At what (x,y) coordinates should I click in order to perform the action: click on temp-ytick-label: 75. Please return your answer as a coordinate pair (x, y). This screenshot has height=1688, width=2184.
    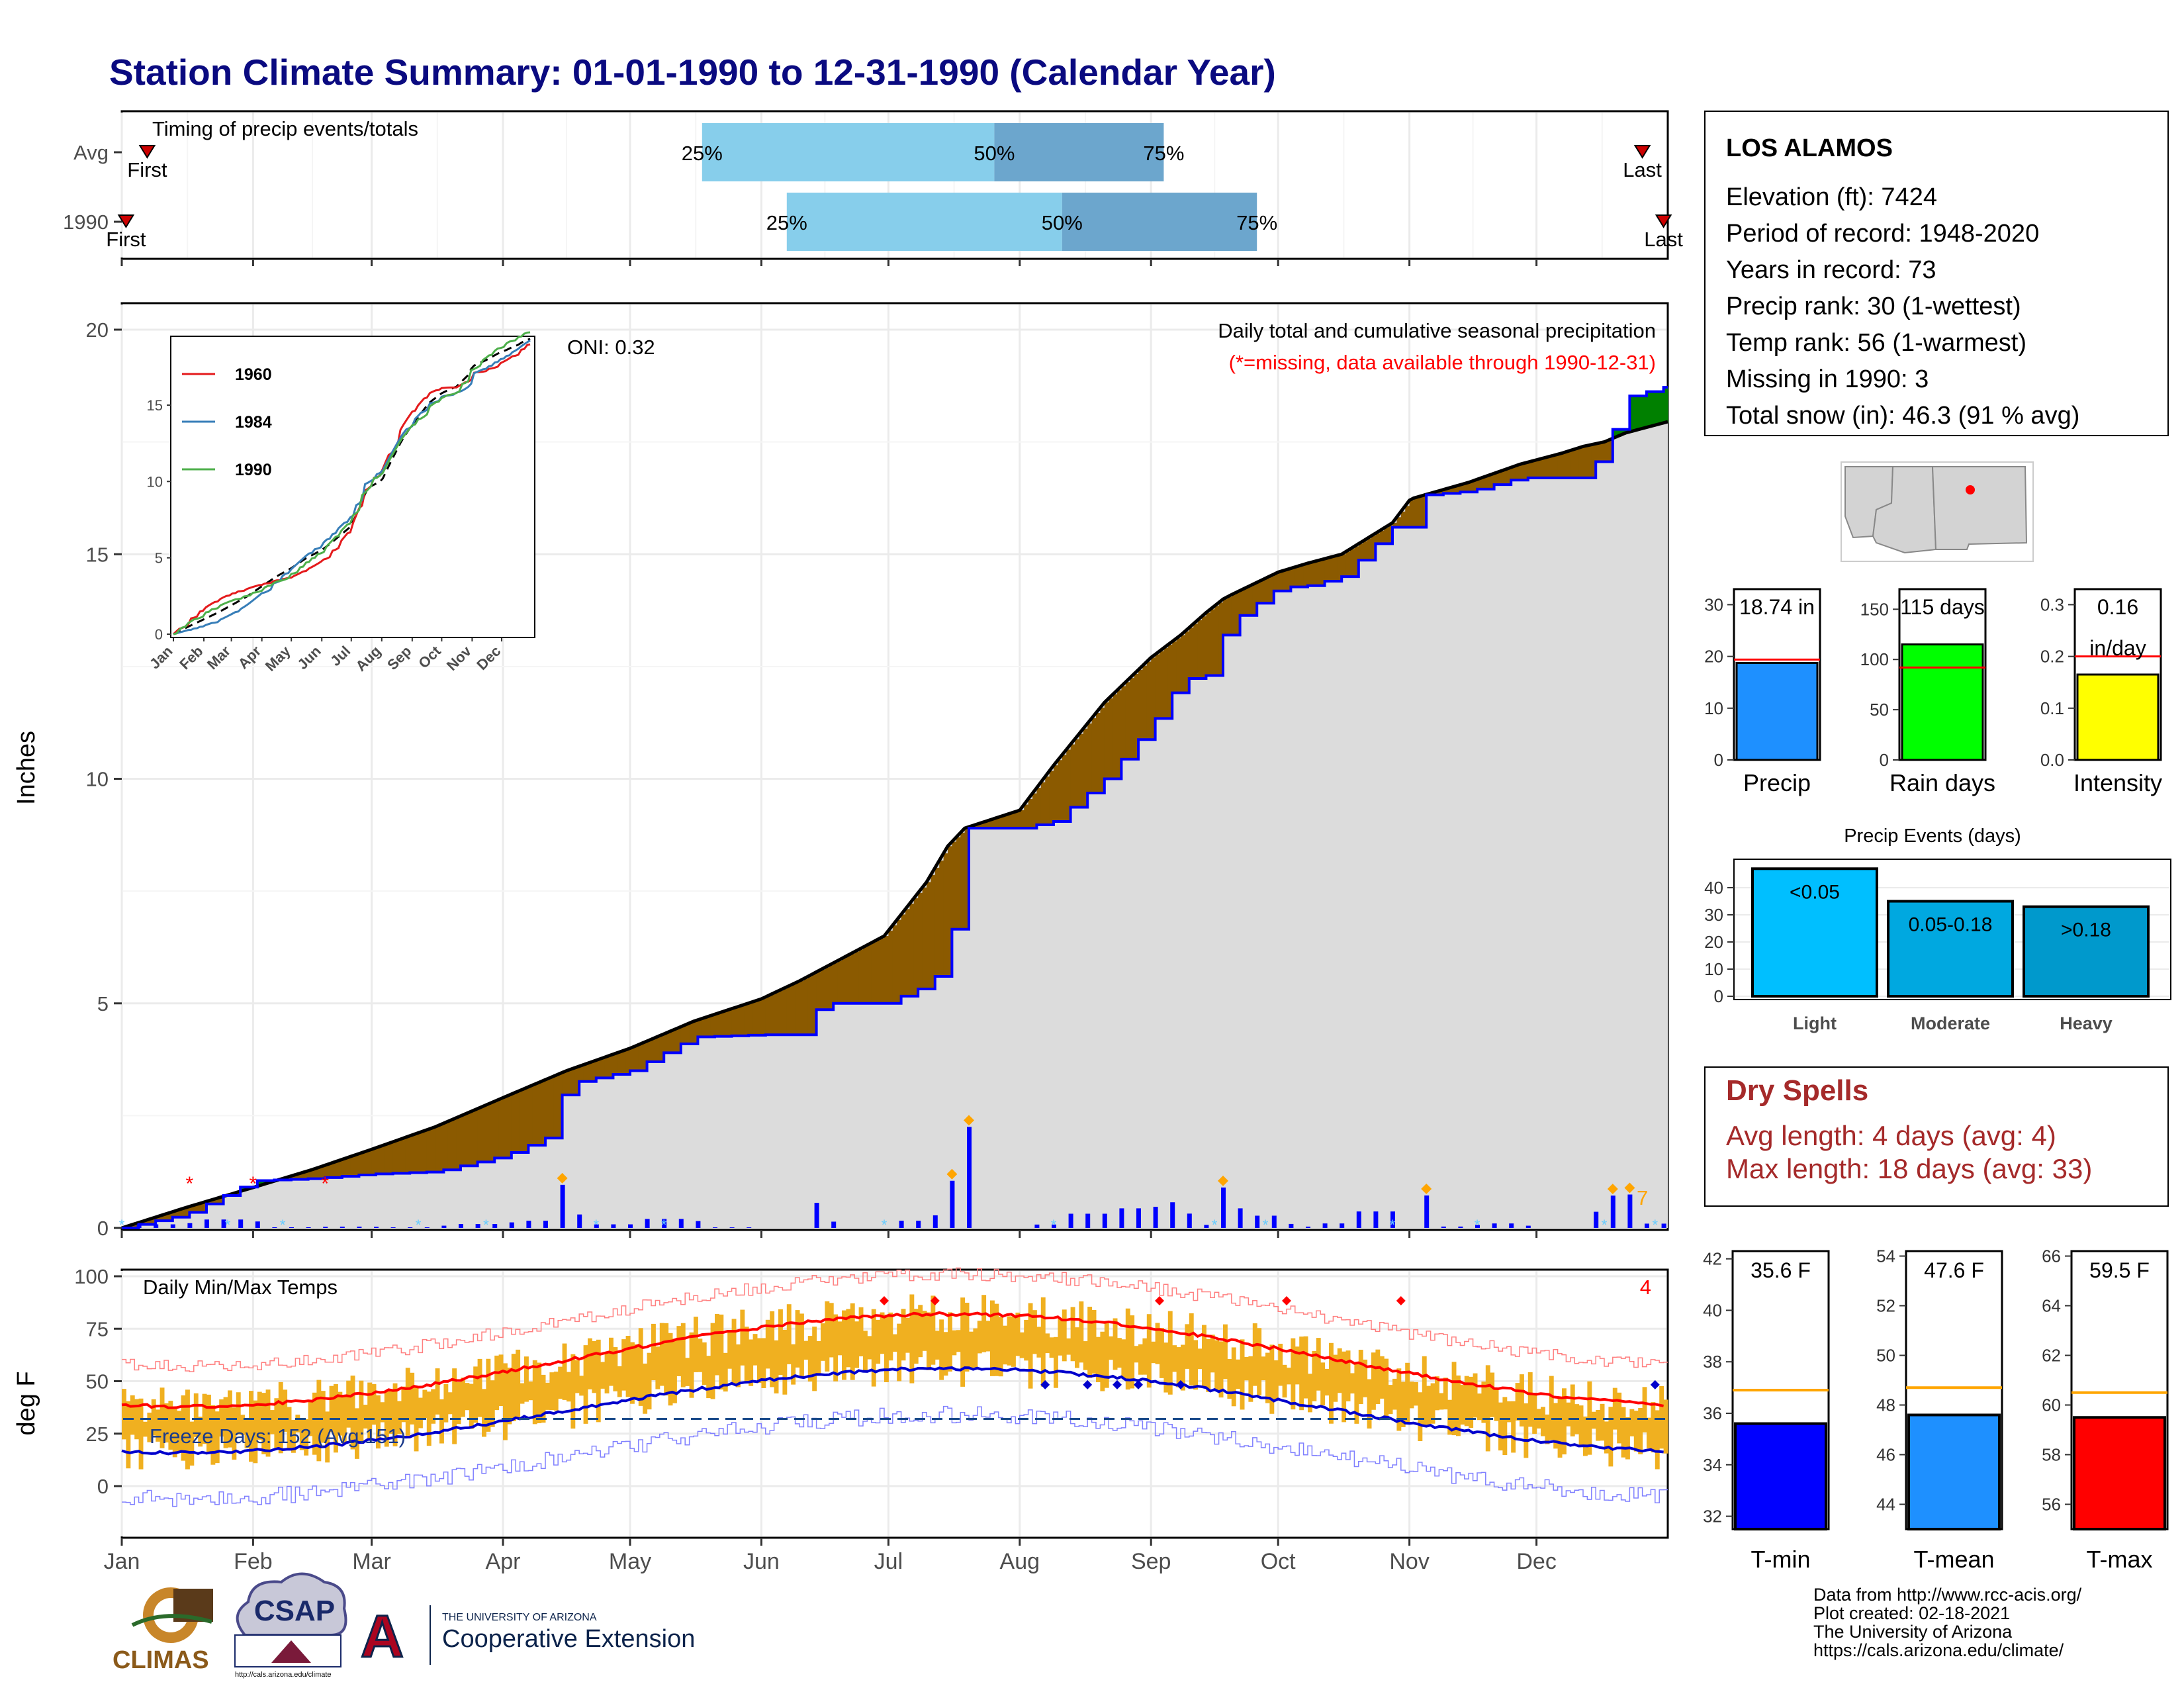
    Looking at the image, I should click on (97, 1328).